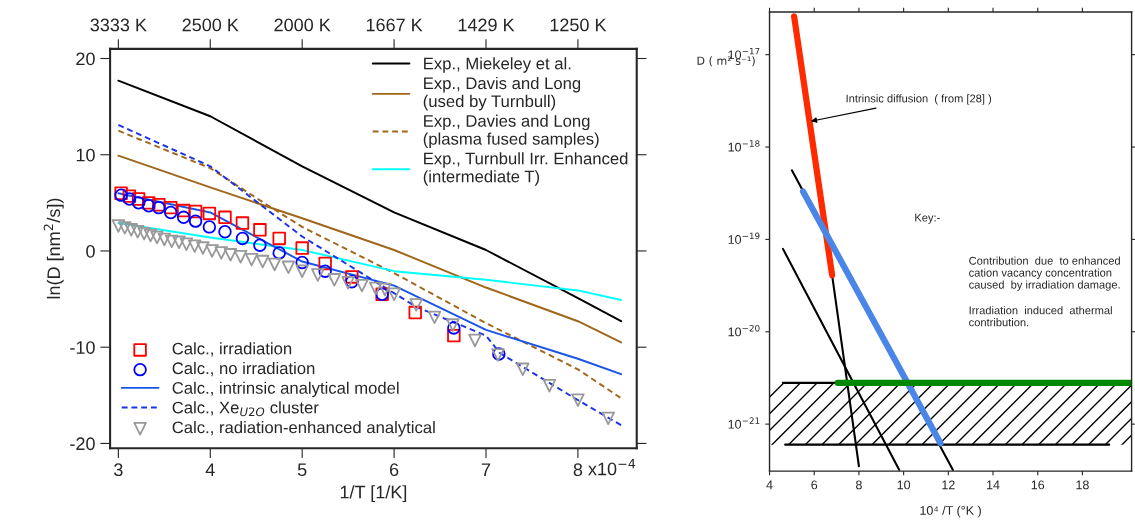  Describe the element at coordinates (744, 146) in the screenshot. I see `y-tick-label: 10$^{−18}$` at that location.